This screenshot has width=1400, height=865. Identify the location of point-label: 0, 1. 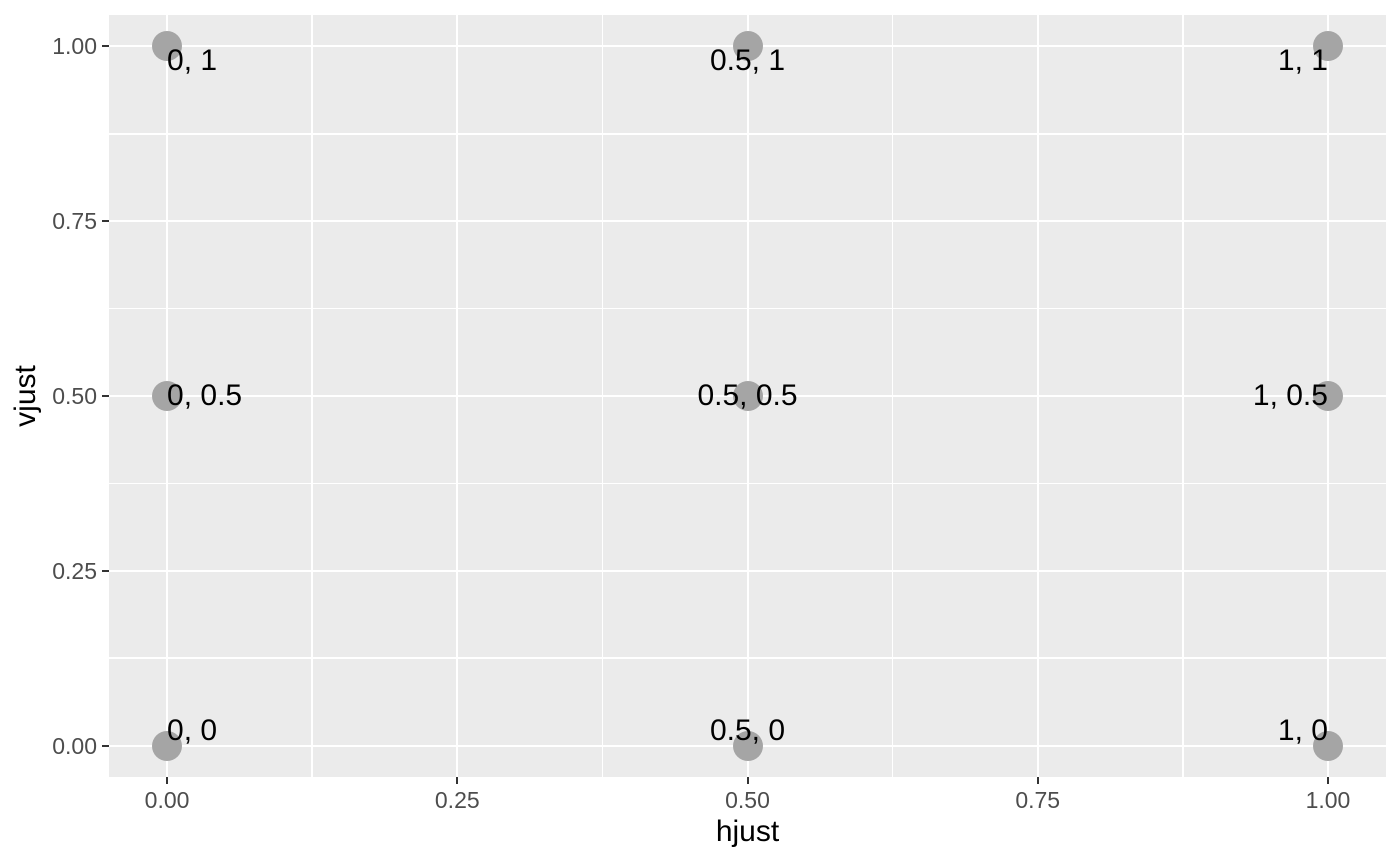
(192, 61).